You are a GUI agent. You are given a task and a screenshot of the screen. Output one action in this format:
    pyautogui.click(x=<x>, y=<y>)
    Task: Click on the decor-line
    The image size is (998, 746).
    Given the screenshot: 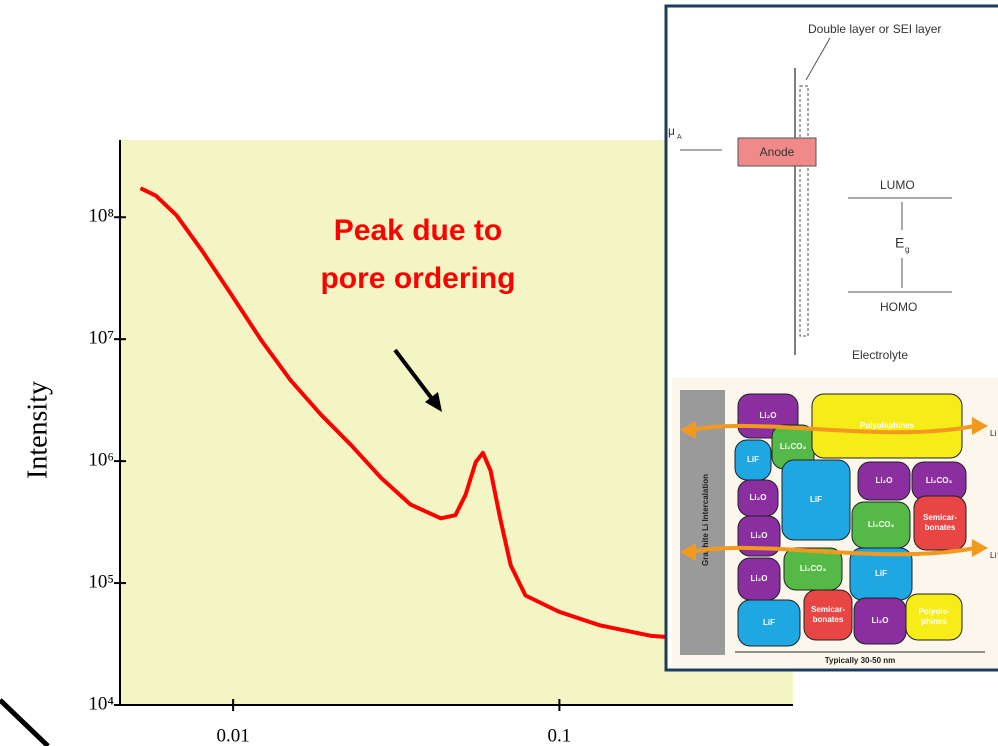 What is the action you would take?
    pyautogui.click(x=25, y=722)
    